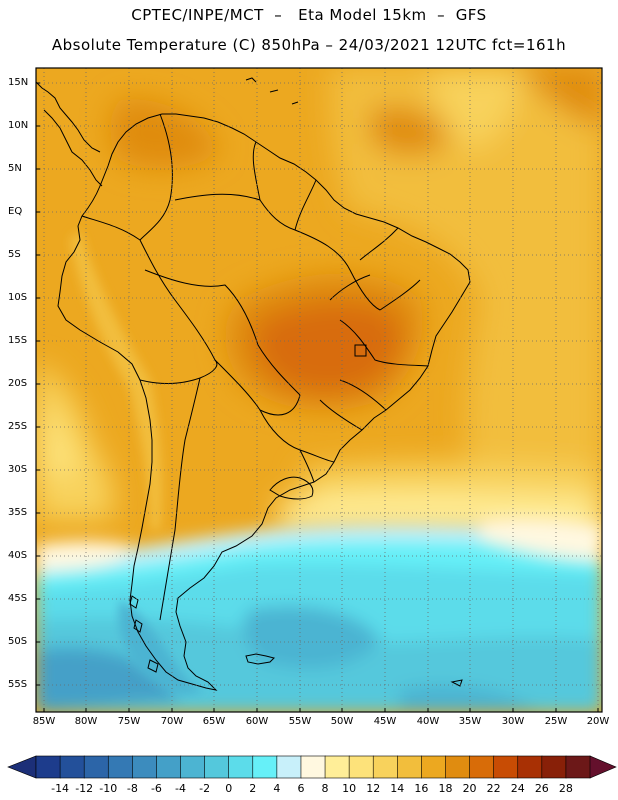 This screenshot has width=618, height=800. Describe the element at coordinates (205, 788) in the screenshot. I see `colorbar-label: -2` at that location.